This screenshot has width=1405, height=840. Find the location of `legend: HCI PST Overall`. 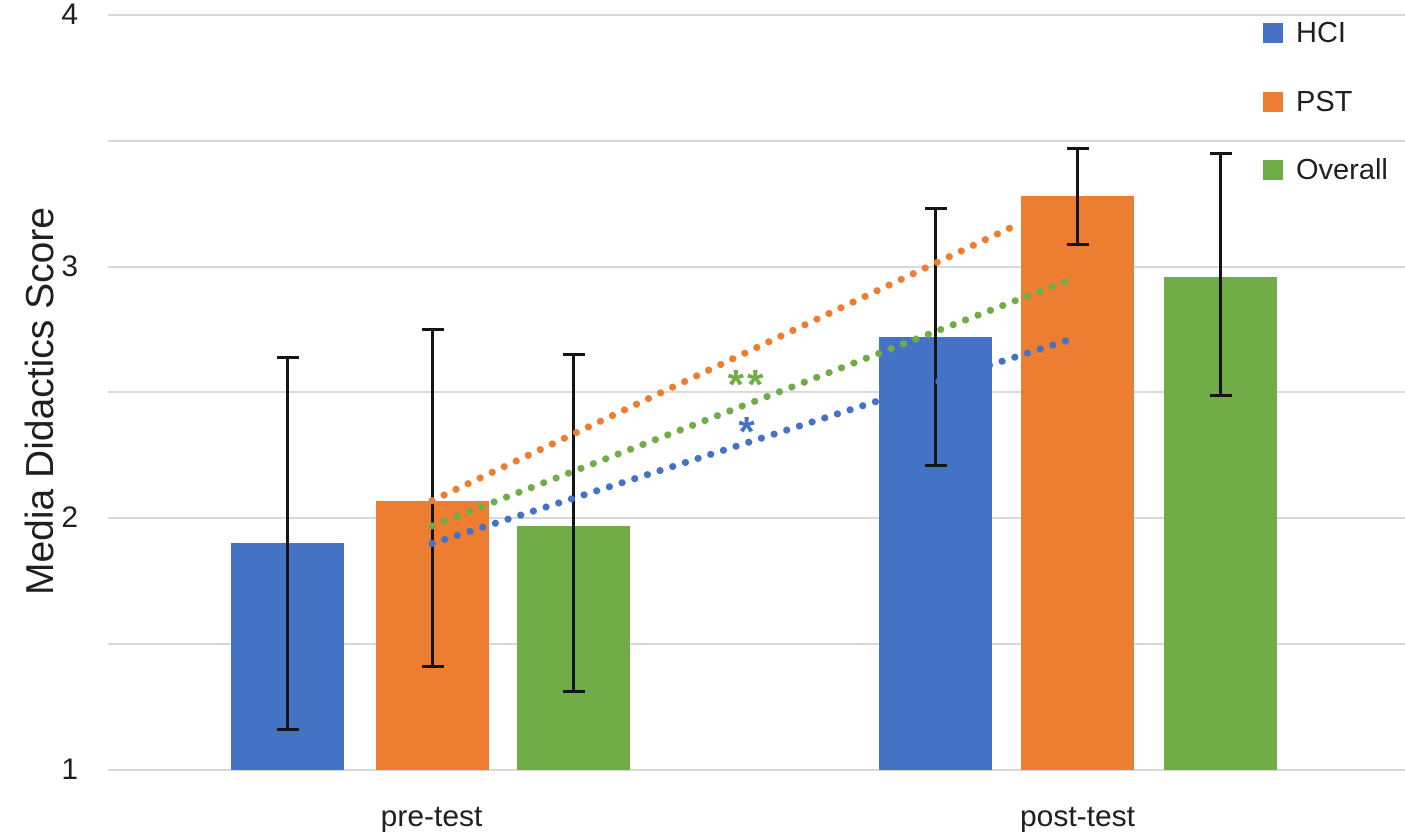

legend: HCI PST Overall is located at coordinates (1334, 100).